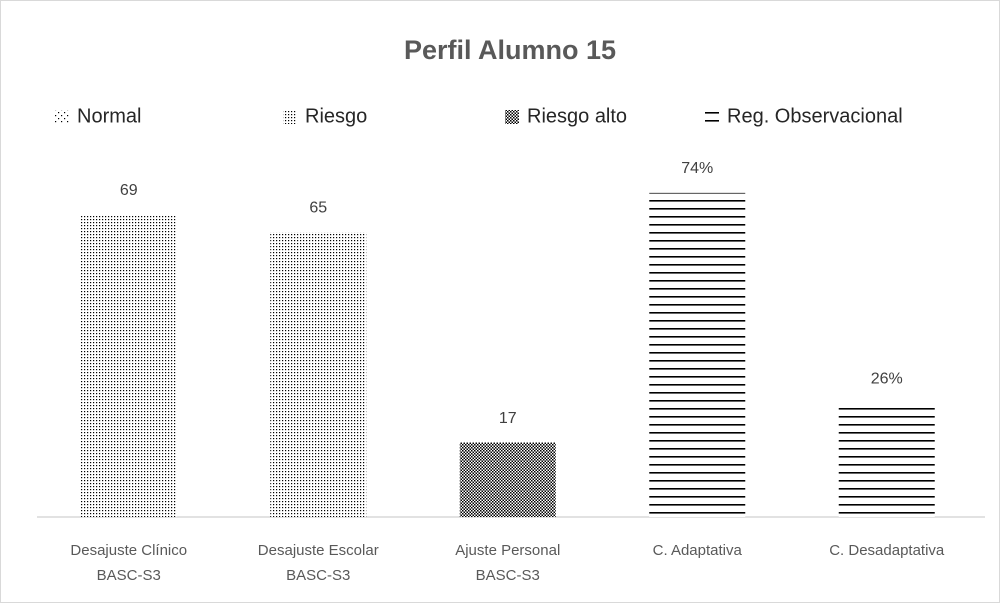  What do you see at coordinates (887, 550) in the screenshot?
I see `x-tick-label: C. Desadaptativa` at bounding box center [887, 550].